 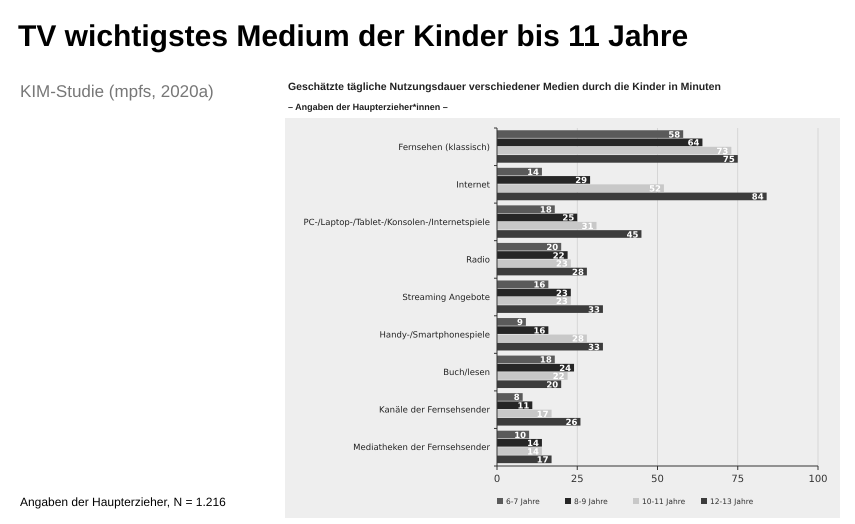 I want to click on data-label: 75, so click(x=728, y=160).